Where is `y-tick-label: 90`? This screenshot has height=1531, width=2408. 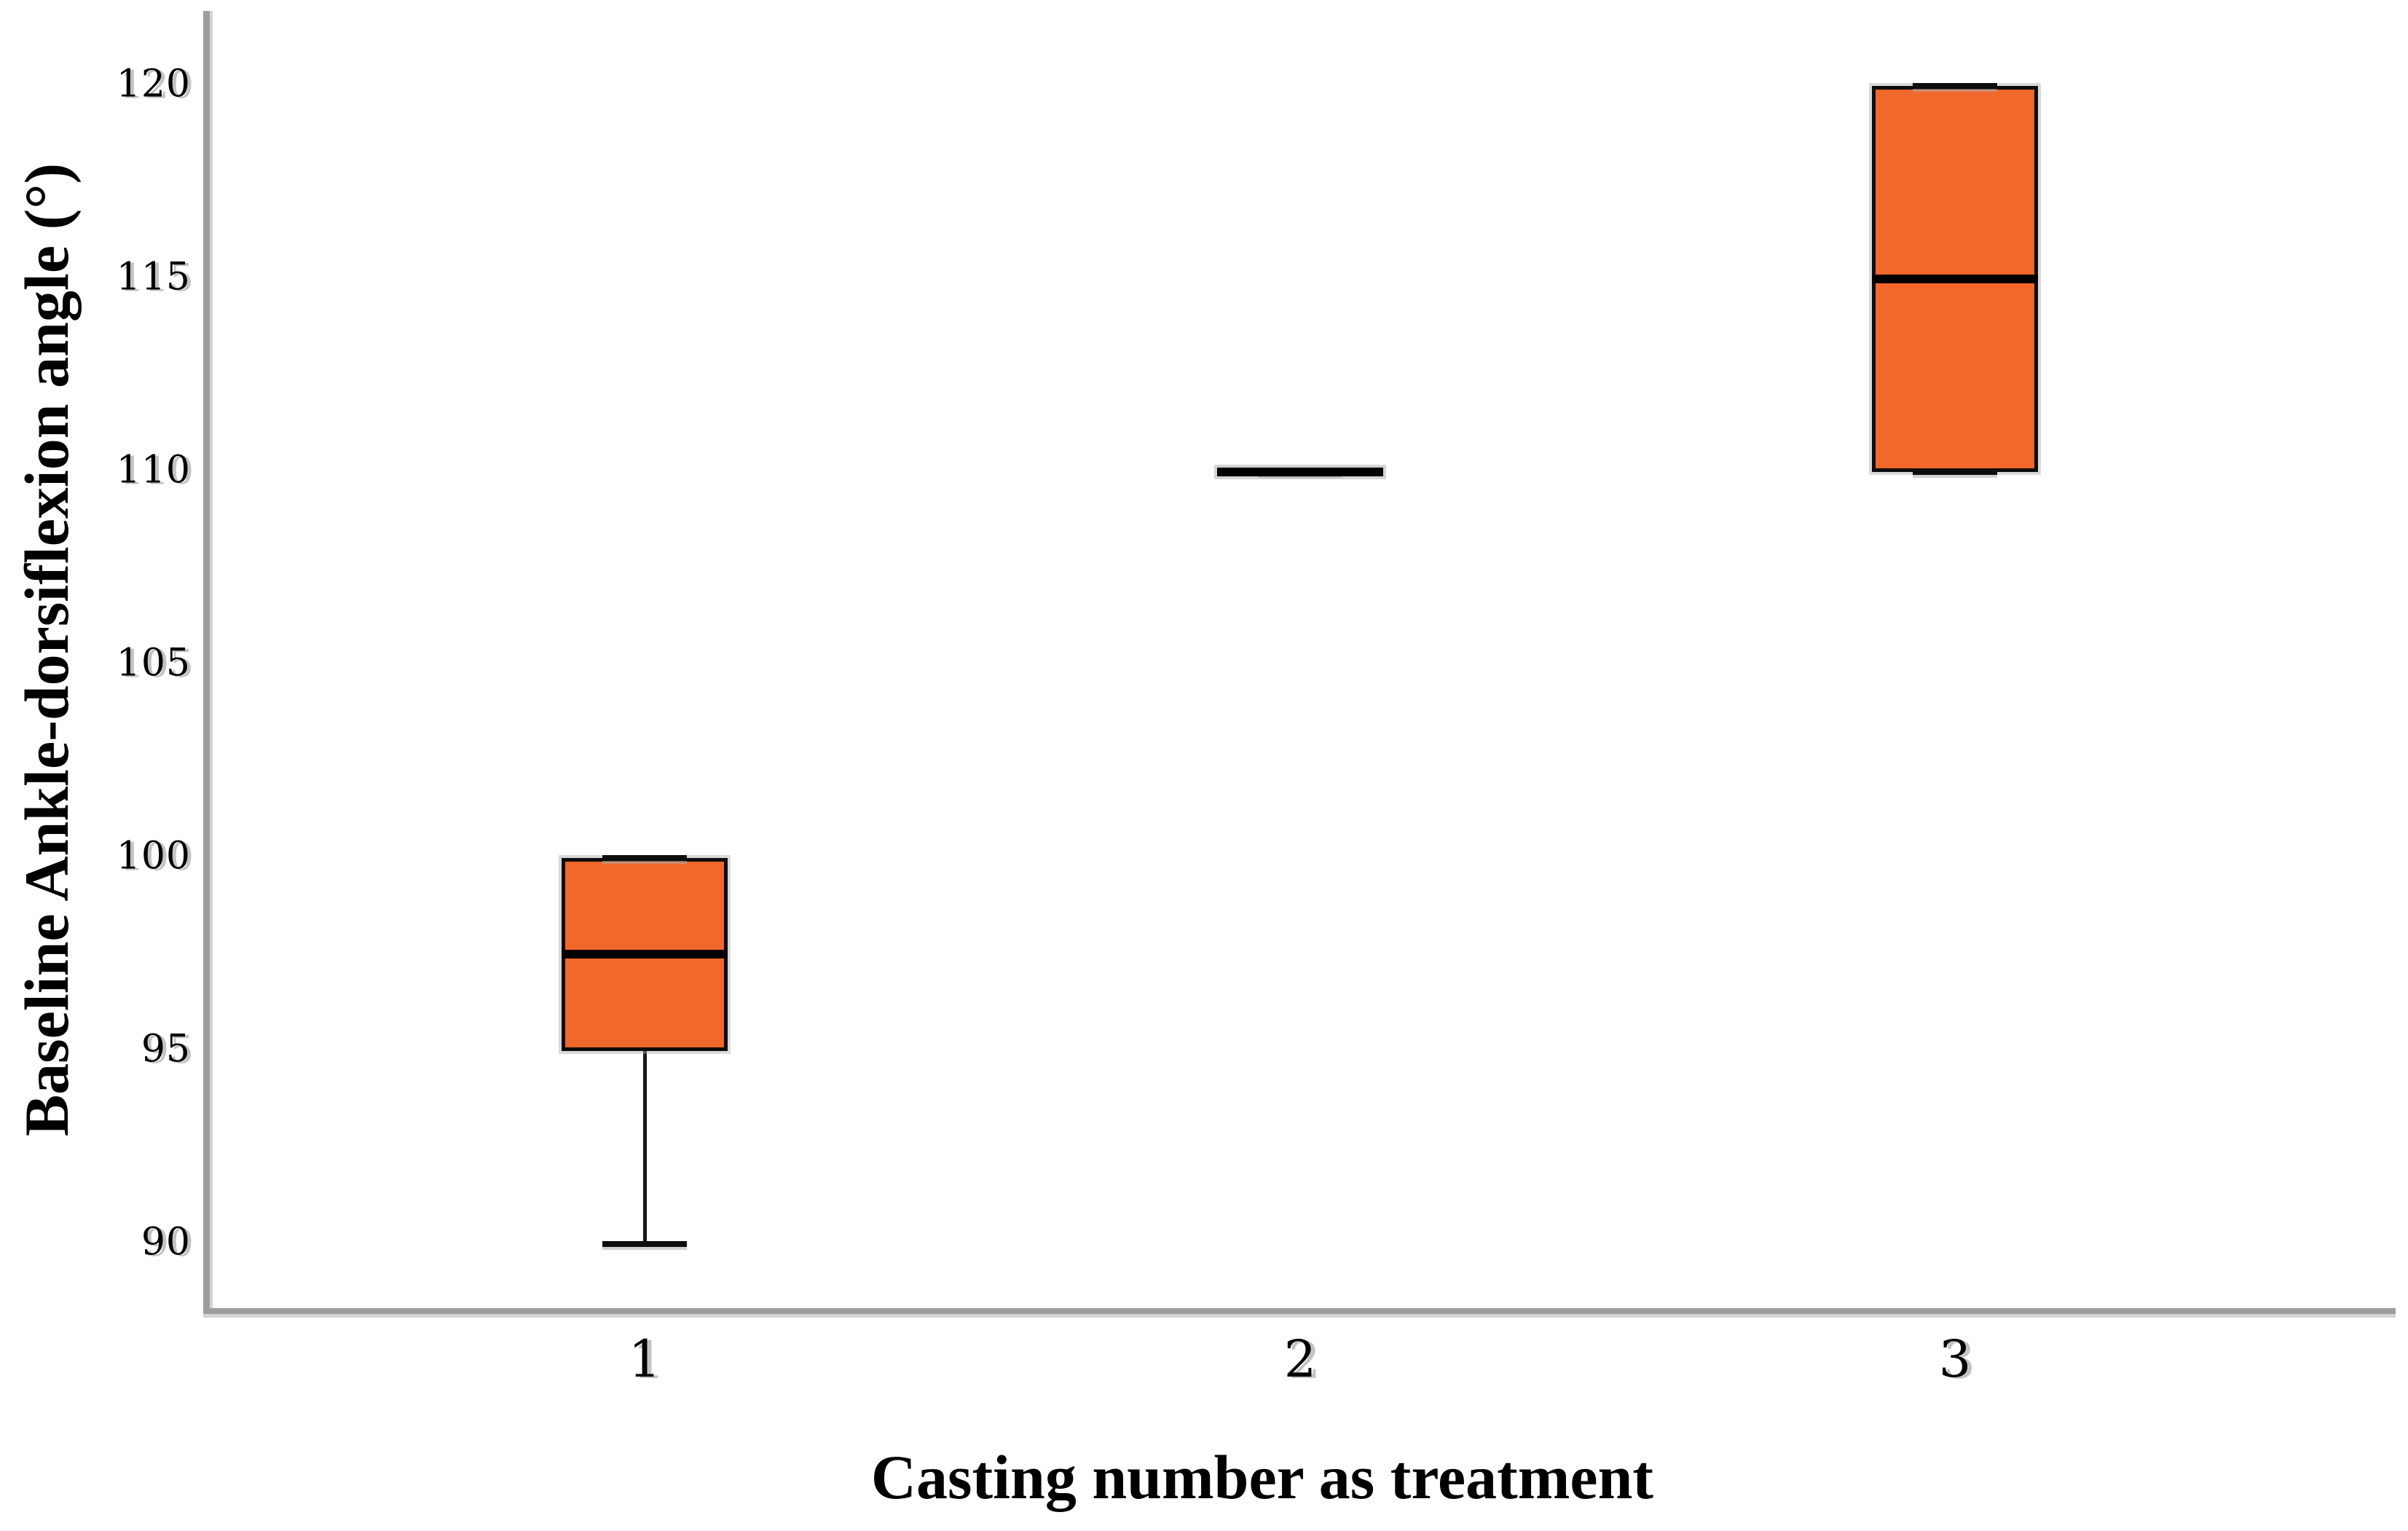 y-tick-label: 90 is located at coordinates (166, 1242).